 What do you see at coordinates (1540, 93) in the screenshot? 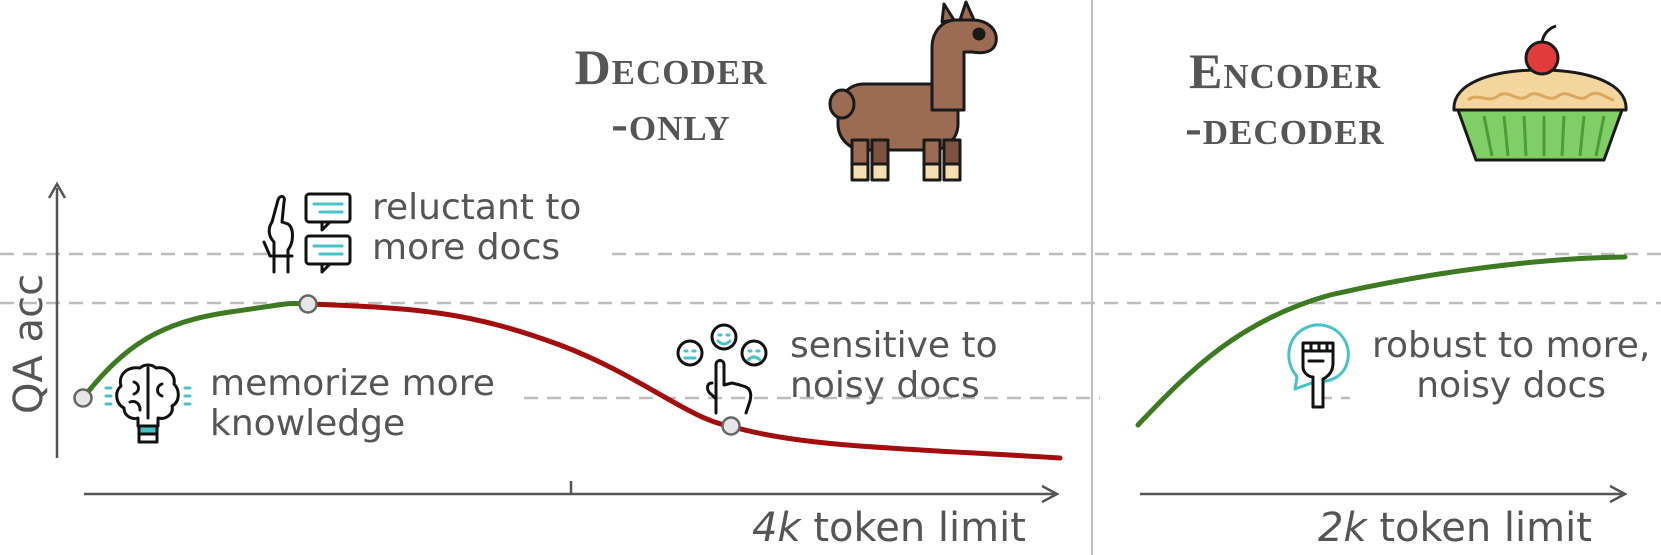
I see `pie-icon` at bounding box center [1540, 93].